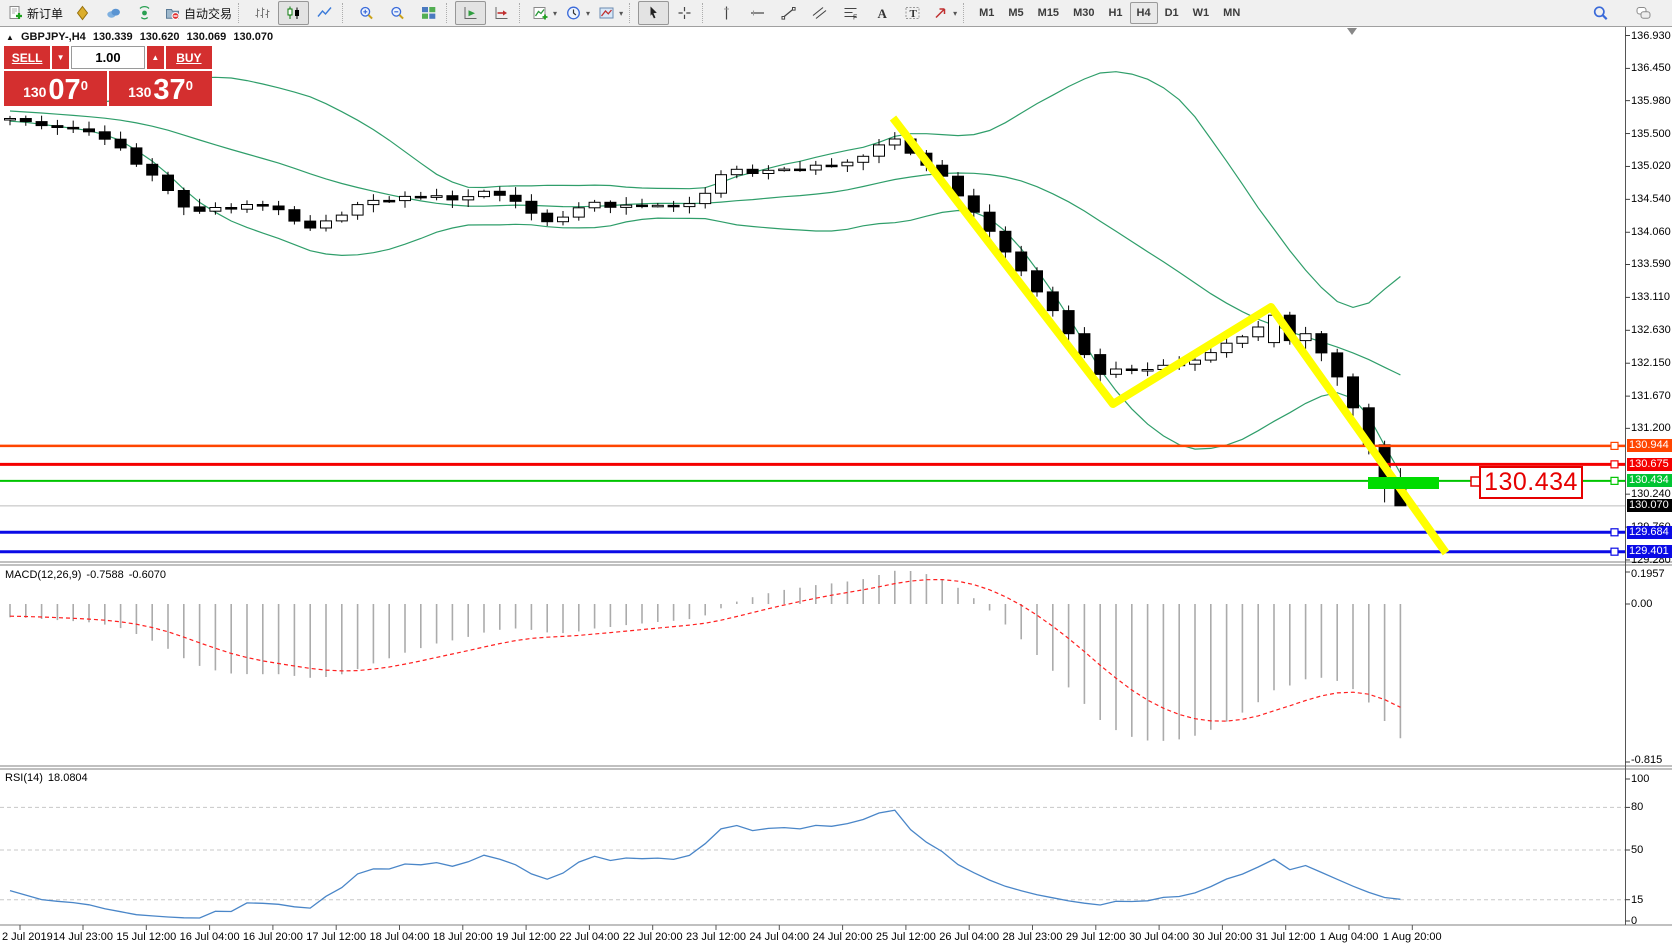 This screenshot has width=1672, height=949. I want to click on timeframe-mn-button: MN, so click(1232, 13).